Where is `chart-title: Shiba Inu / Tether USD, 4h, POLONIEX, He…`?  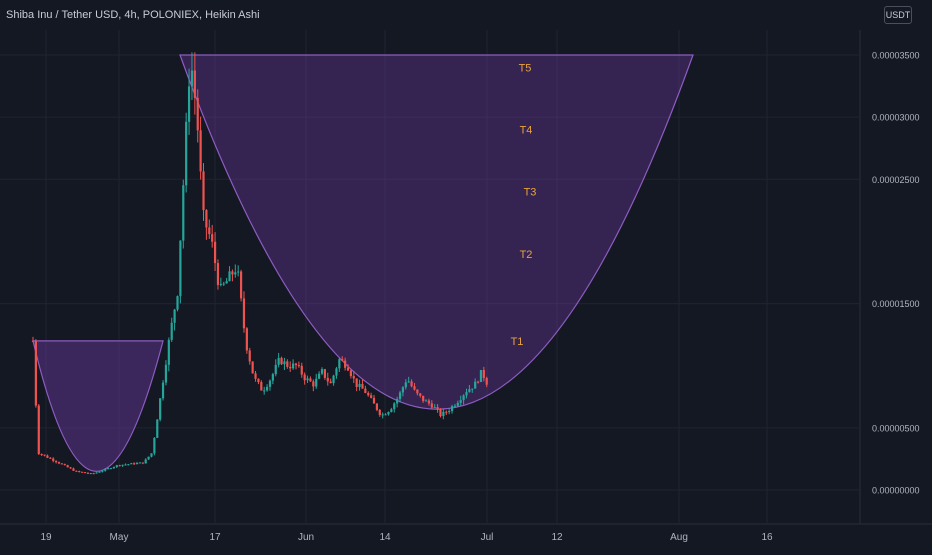 chart-title: Shiba Inu / Tether USD, 4h, POLONIEX, He… is located at coordinates (133, 15).